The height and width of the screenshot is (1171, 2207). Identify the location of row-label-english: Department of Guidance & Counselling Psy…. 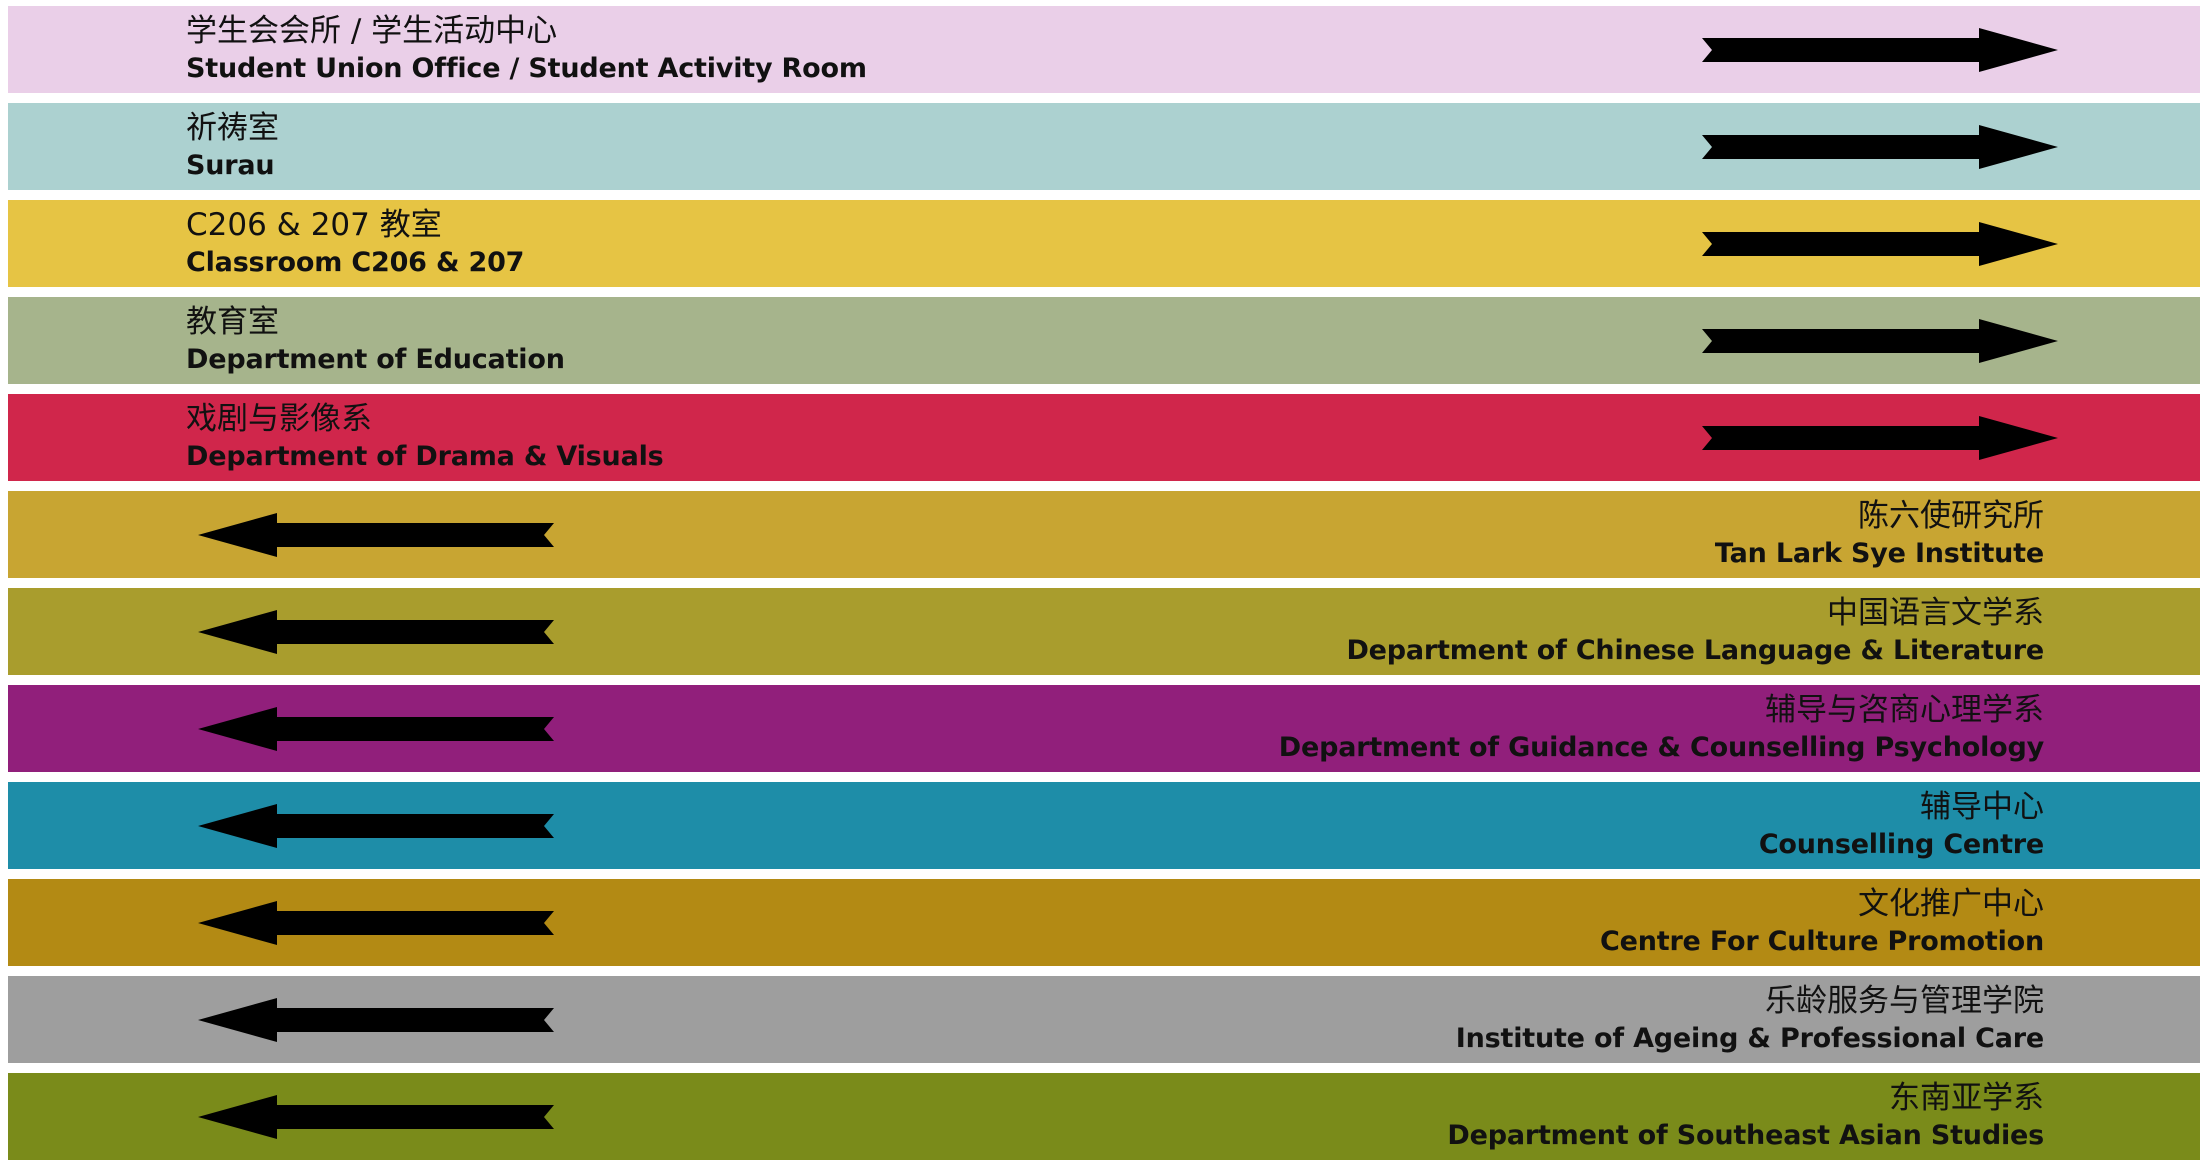
(1661, 747).